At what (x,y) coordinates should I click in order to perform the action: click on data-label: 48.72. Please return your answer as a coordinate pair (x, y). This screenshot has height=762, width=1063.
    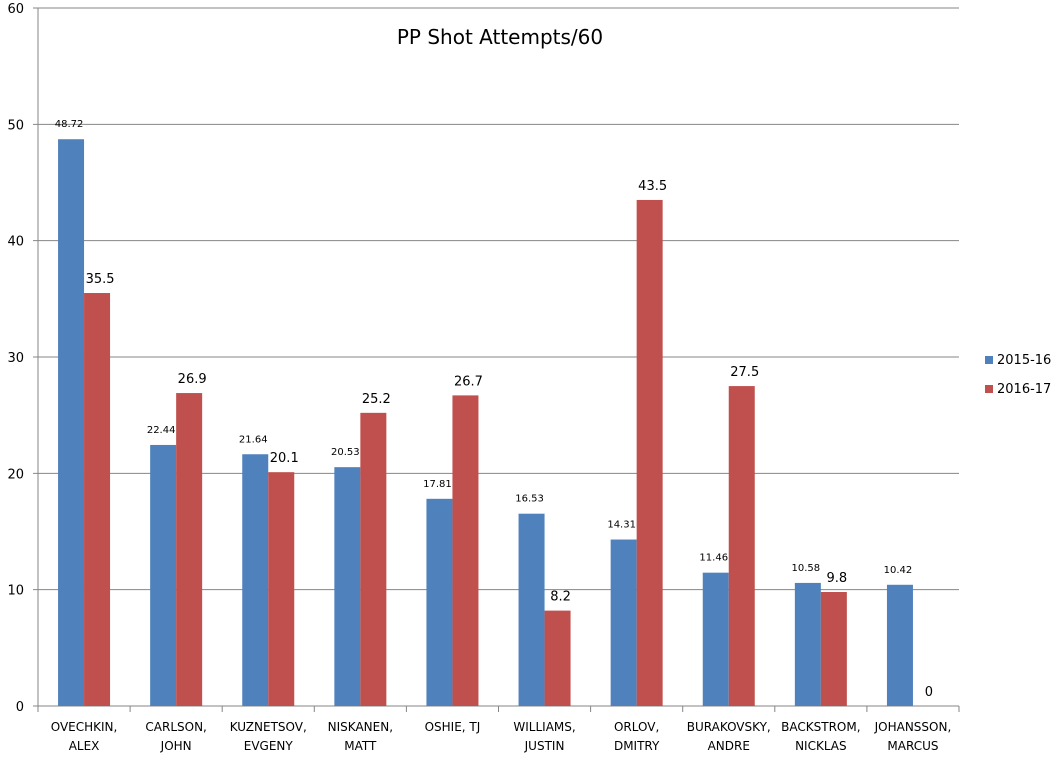
    Looking at the image, I should click on (69, 124).